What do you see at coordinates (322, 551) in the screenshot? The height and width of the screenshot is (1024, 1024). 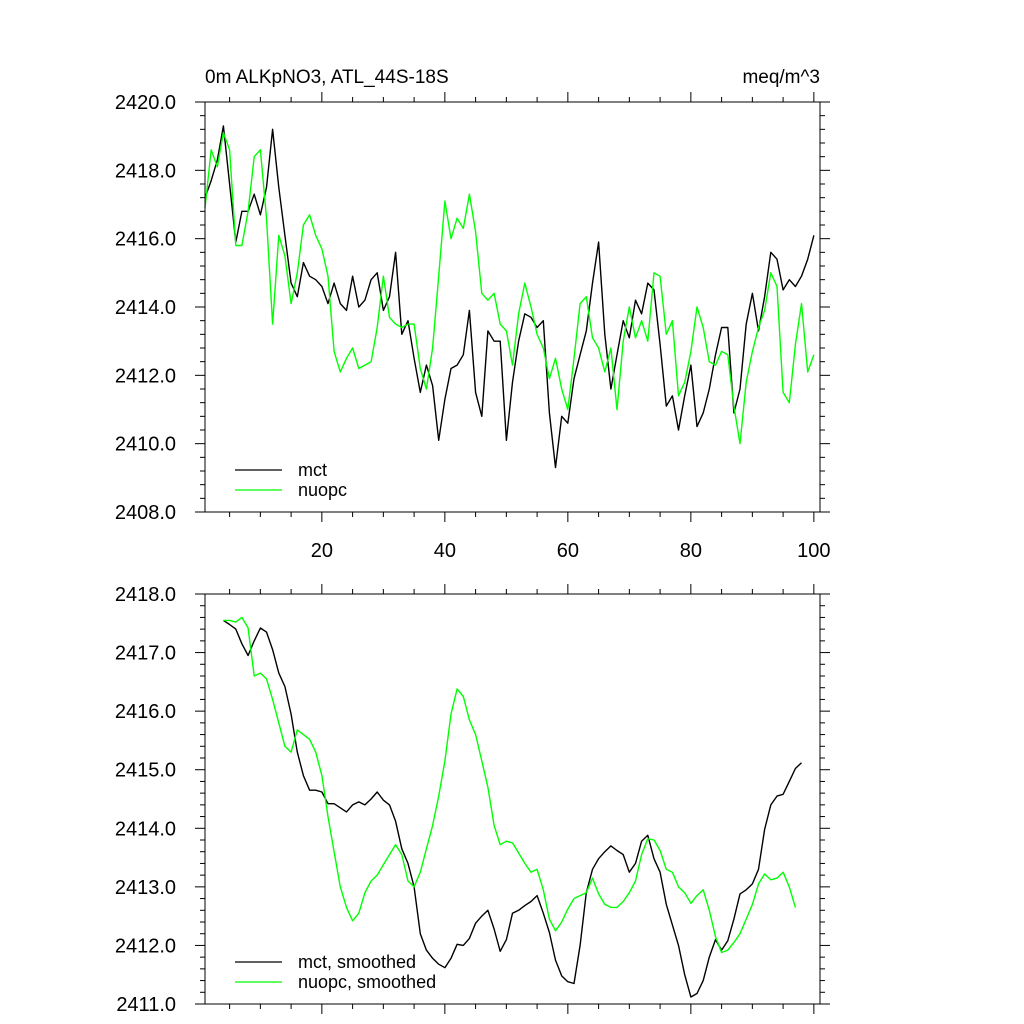 I see `top-x-tick-label: 20` at bounding box center [322, 551].